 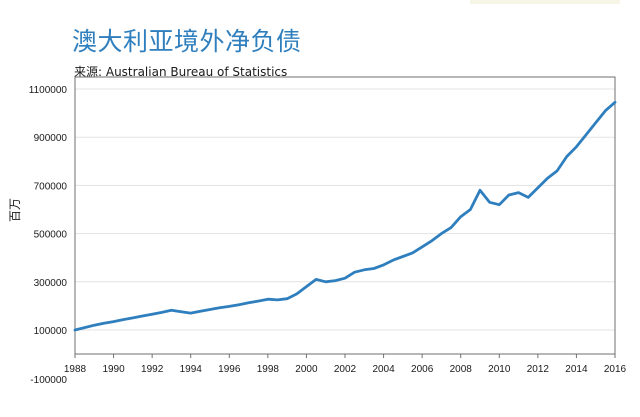 I want to click on chart-source: 来源: Australian Bureau of Statistics, so click(x=181, y=72).